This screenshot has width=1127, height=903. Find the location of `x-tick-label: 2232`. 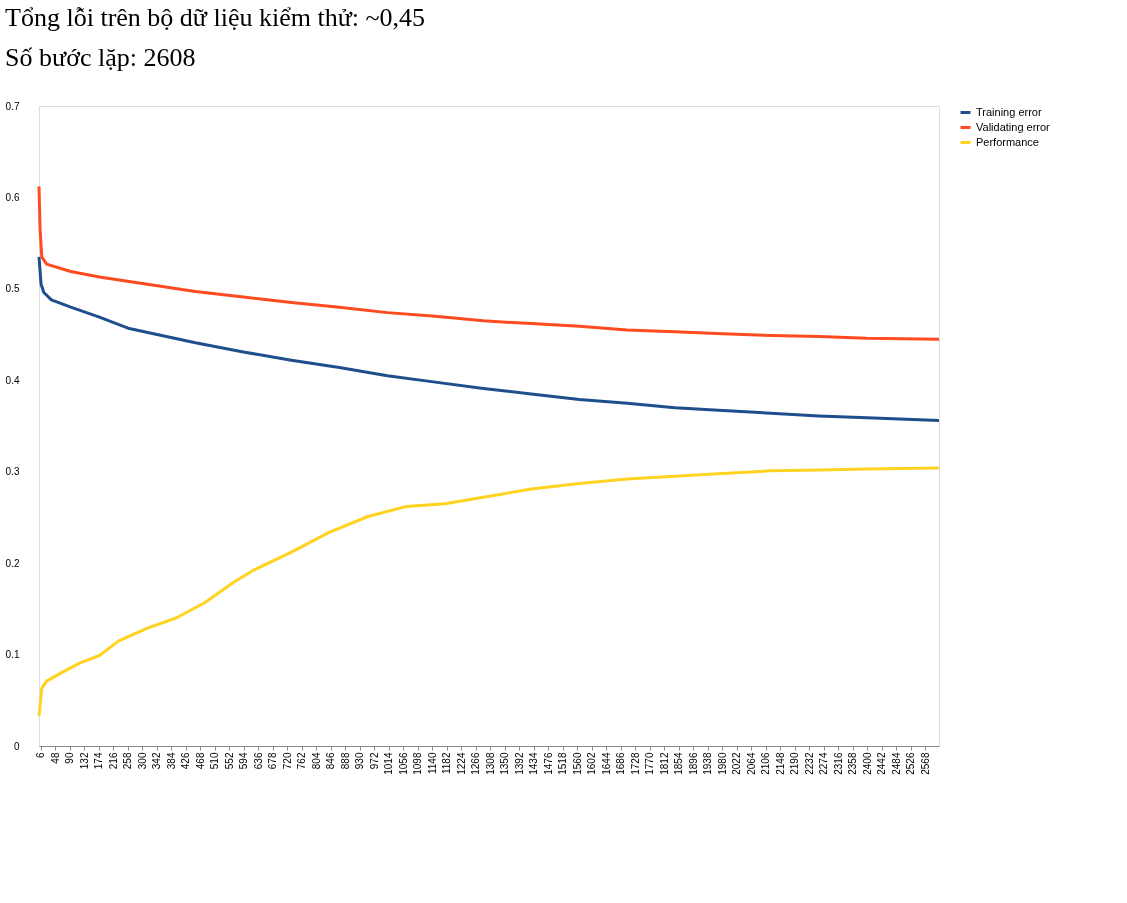

x-tick-label: 2232 is located at coordinates (809, 763).